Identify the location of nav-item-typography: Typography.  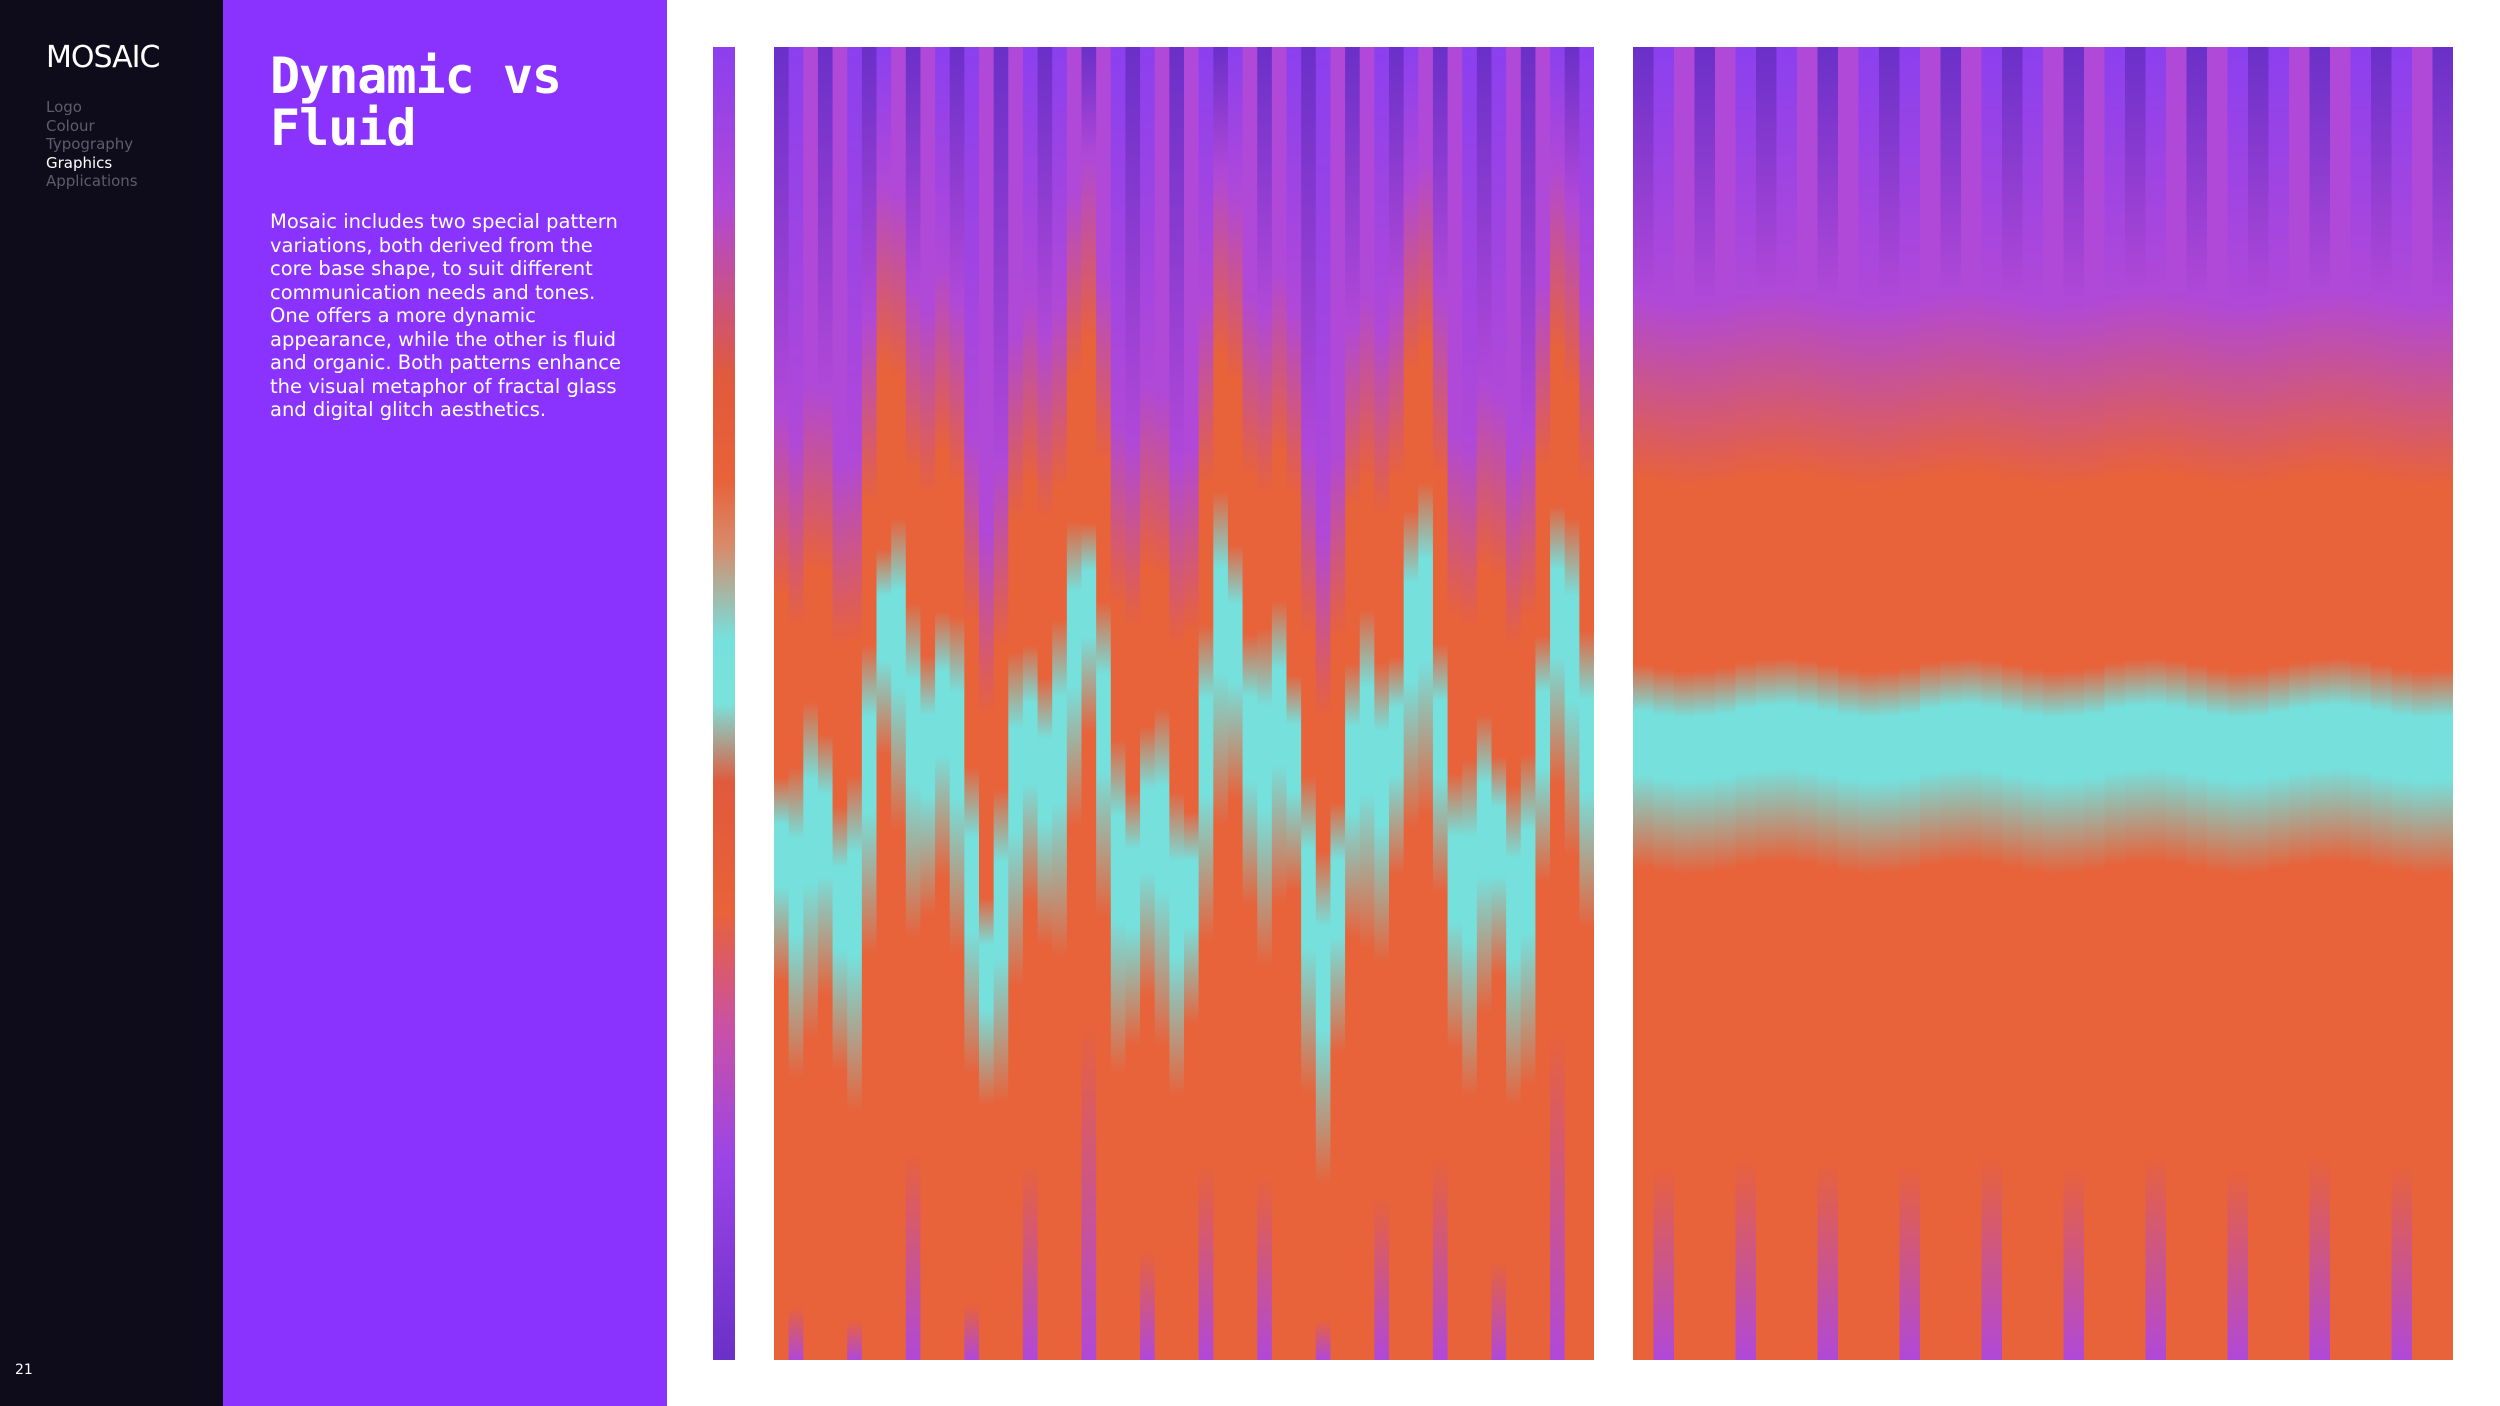
(90, 144).